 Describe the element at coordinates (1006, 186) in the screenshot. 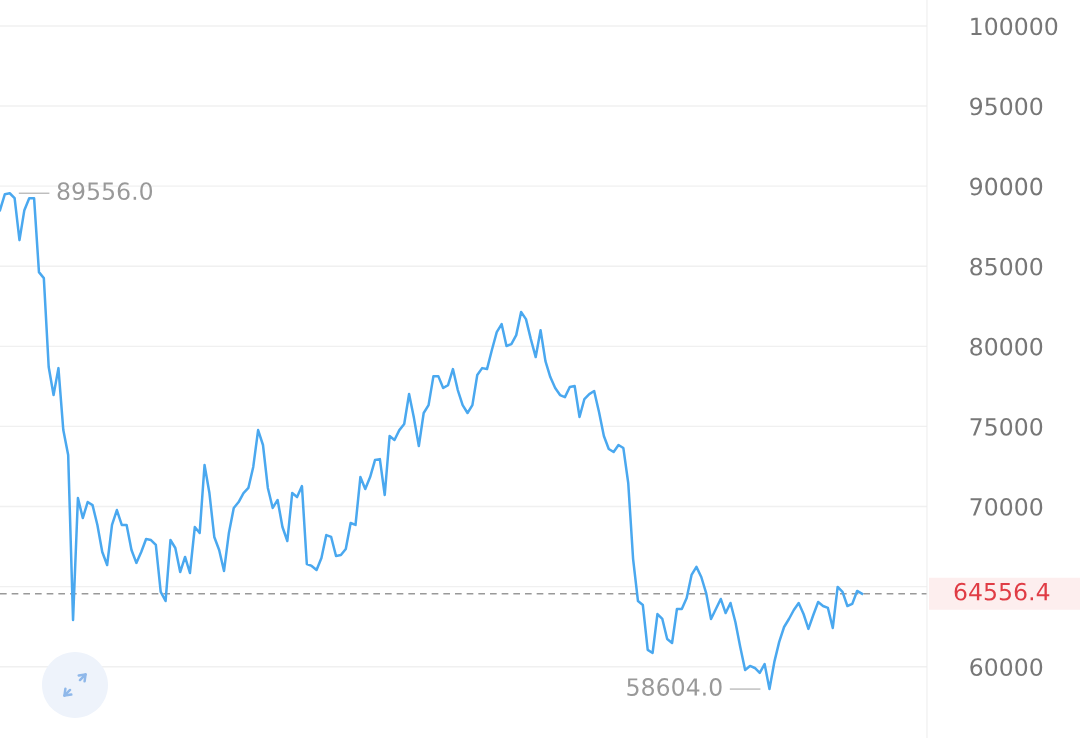

I see `y-tick-label: 90000` at that location.